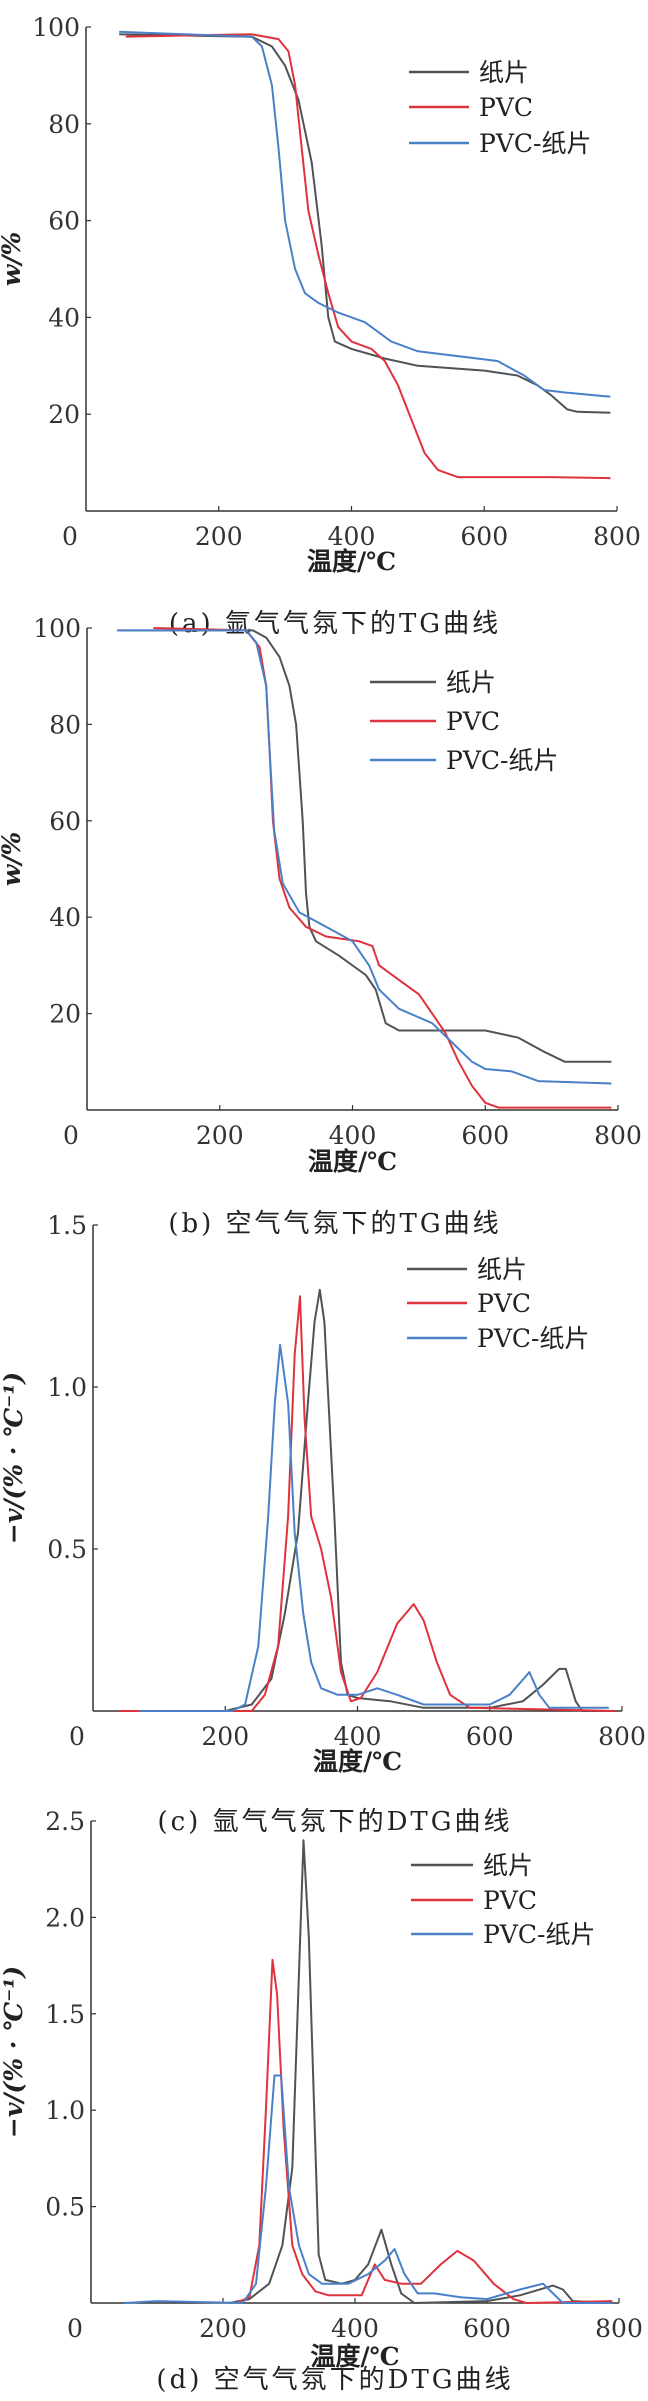 The height and width of the screenshot is (2401, 648). I want to click on y-tick-label: 2.0, so click(65, 1917).